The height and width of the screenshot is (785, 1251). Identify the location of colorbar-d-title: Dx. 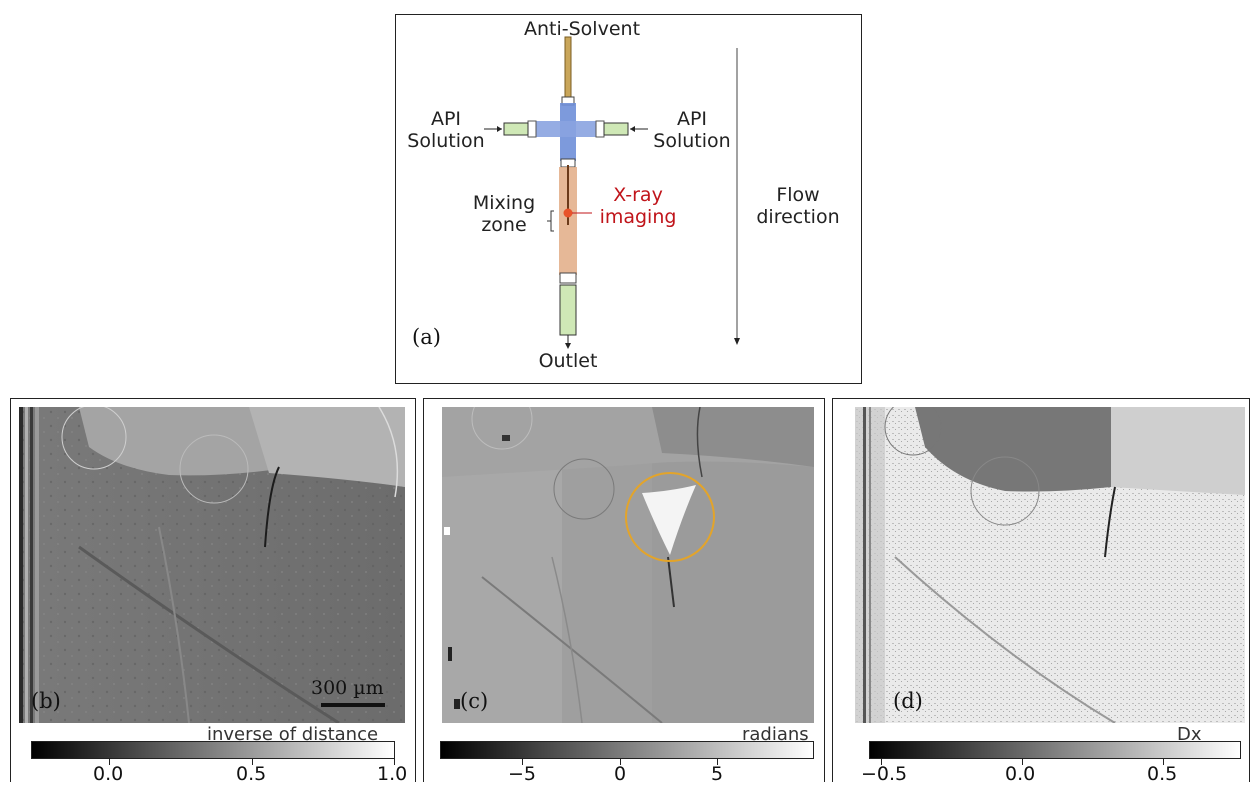
(1189, 734).